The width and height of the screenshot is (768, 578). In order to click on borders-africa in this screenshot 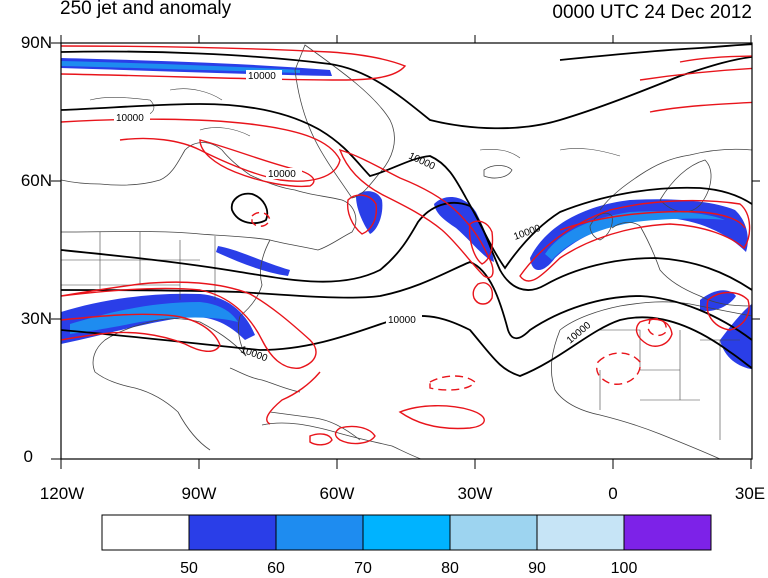, I will do `click(669, 384)`.